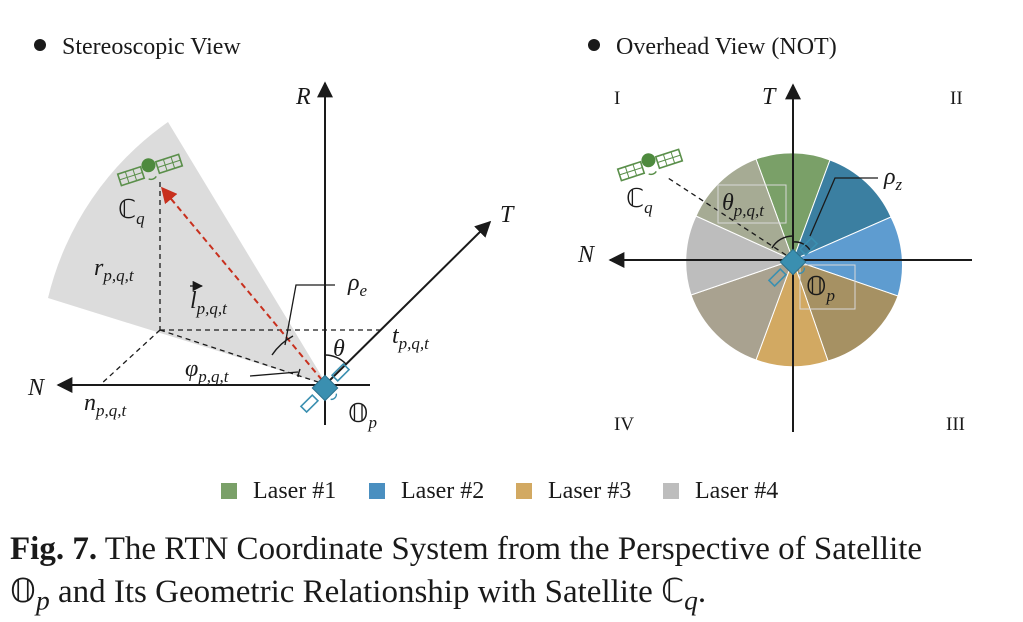  What do you see at coordinates (357, 285) in the screenshot?
I see `rho-e-label: ρe` at bounding box center [357, 285].